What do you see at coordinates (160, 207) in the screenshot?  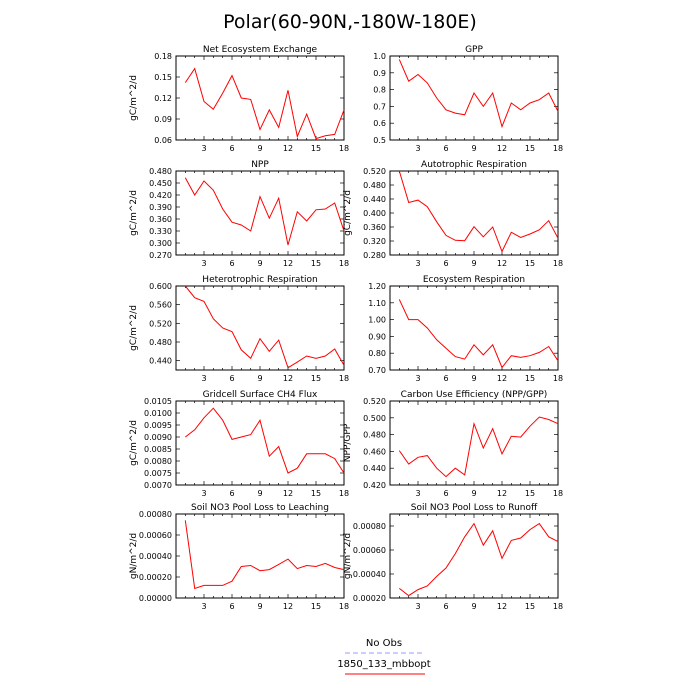 I see `y-tick-label: 0.390` at bounding box center [160, 207].